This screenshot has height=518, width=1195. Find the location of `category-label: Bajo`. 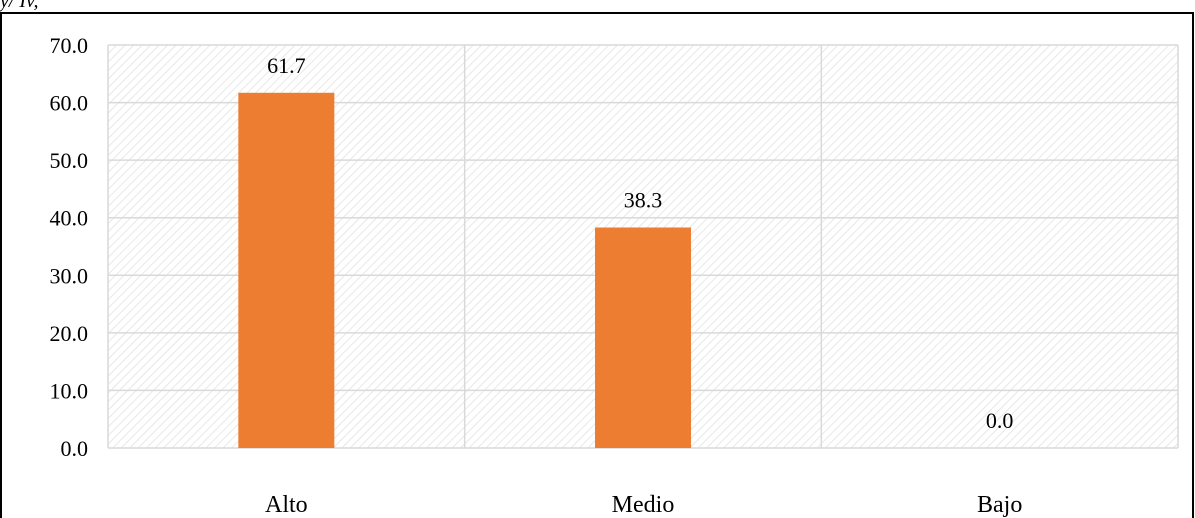

category-label: Bajo is located at coordinates (999, 505).